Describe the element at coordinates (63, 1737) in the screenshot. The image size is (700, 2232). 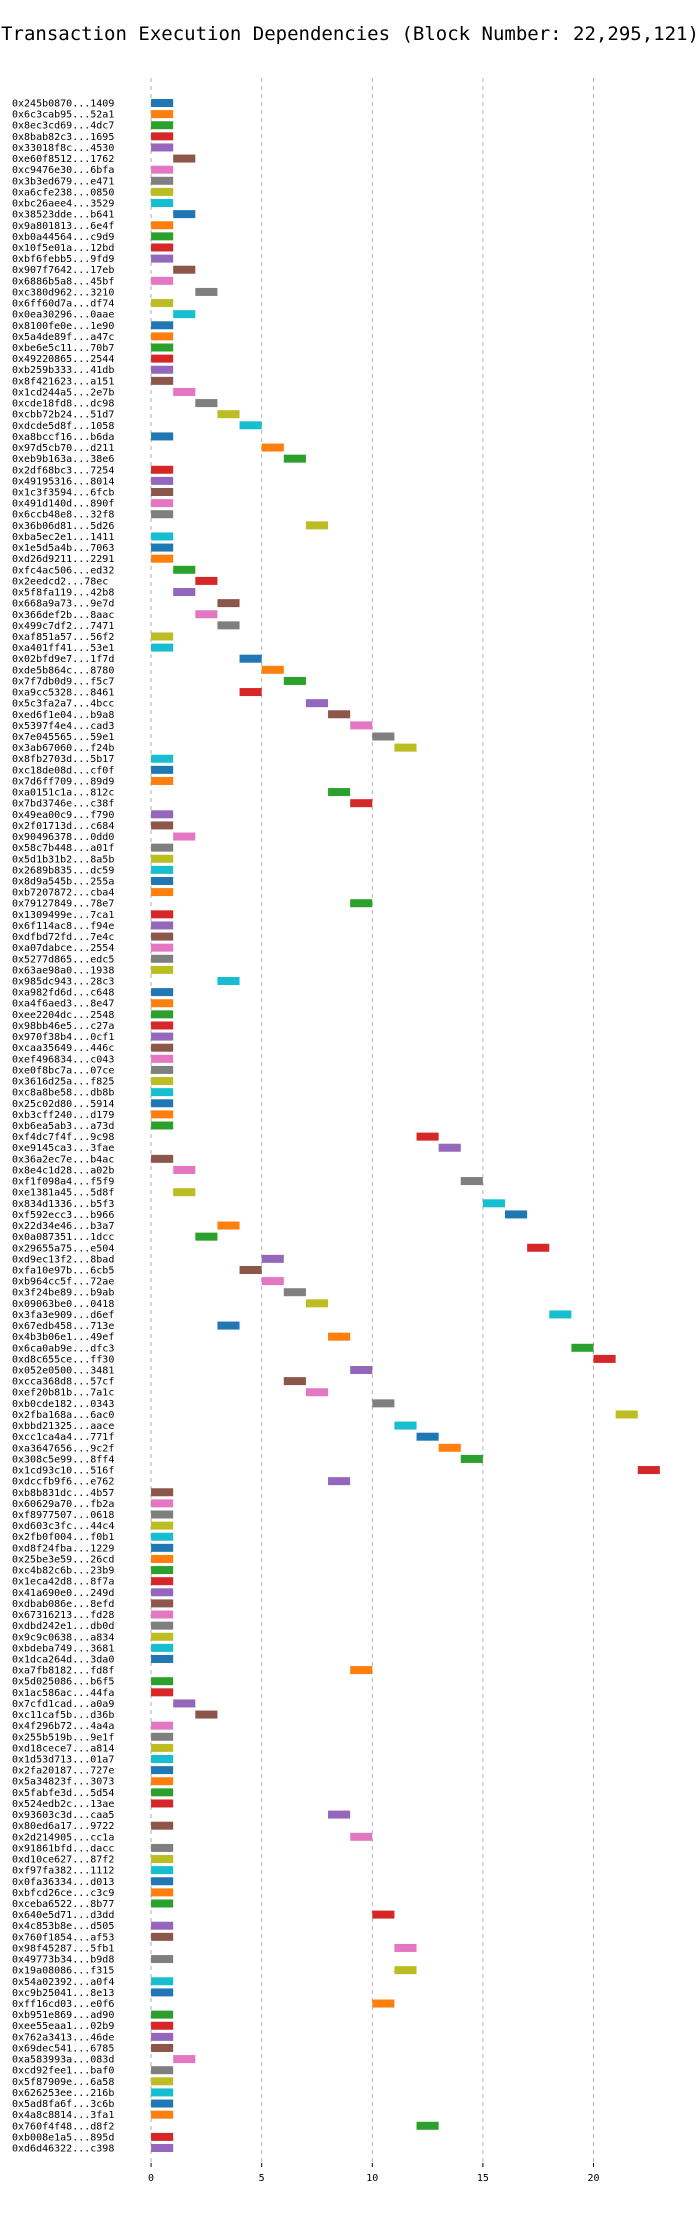
I see `transaction-label: 0x255b519b...9e1f` at that location.